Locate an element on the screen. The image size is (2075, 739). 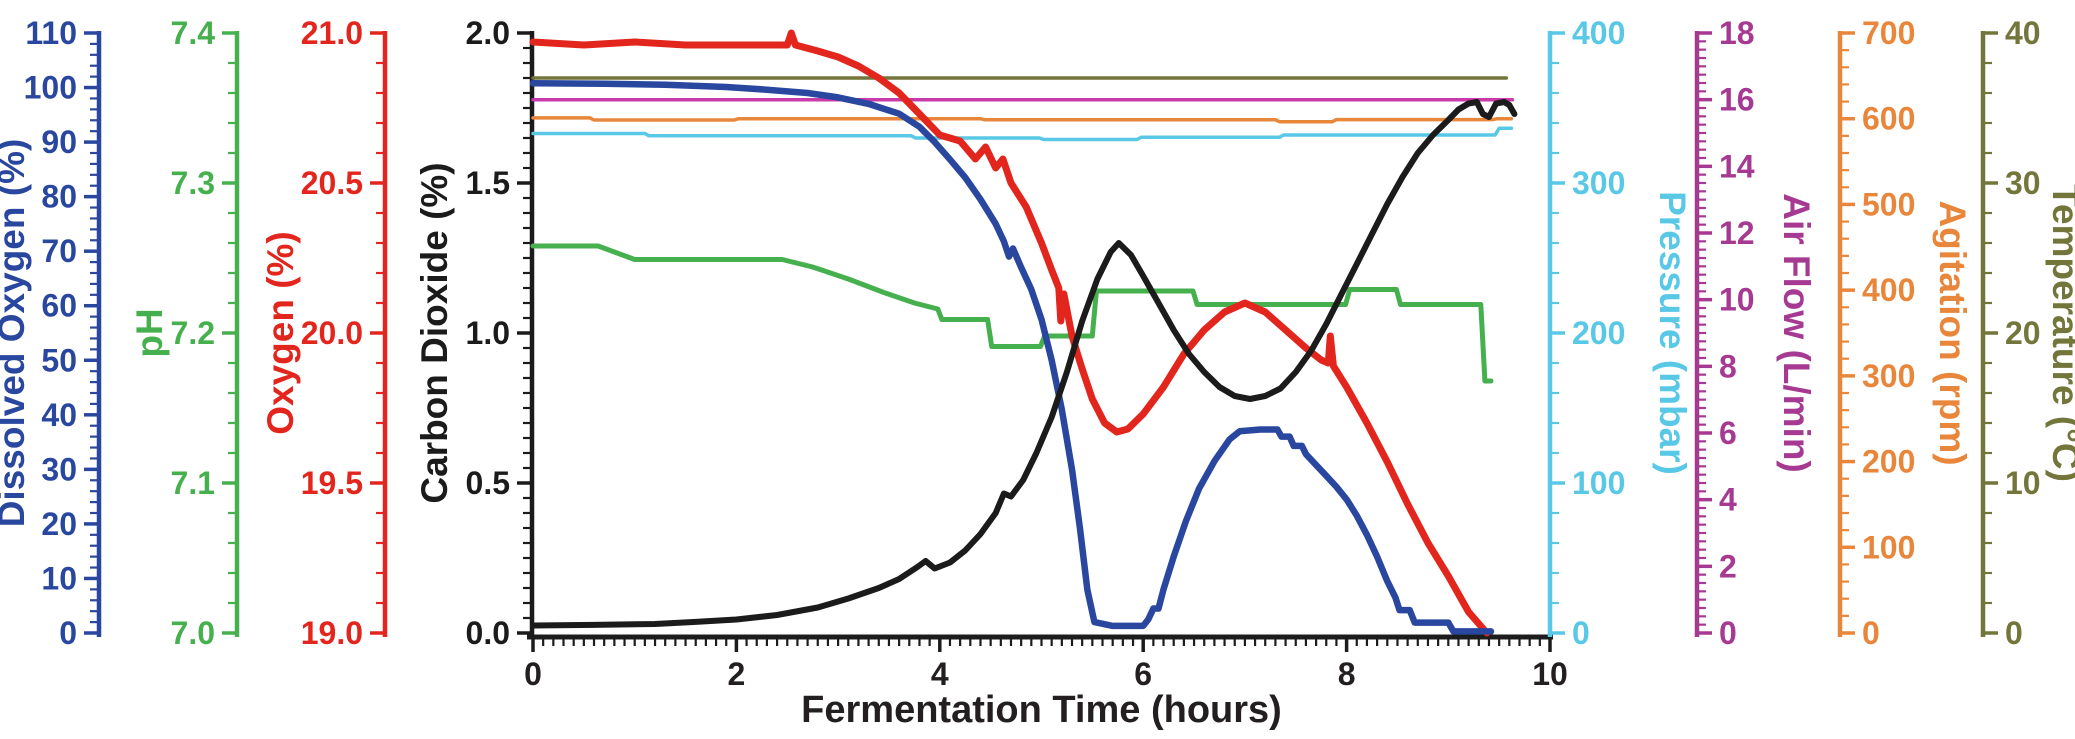
series-pressure is located at coordinates (1022, 134).